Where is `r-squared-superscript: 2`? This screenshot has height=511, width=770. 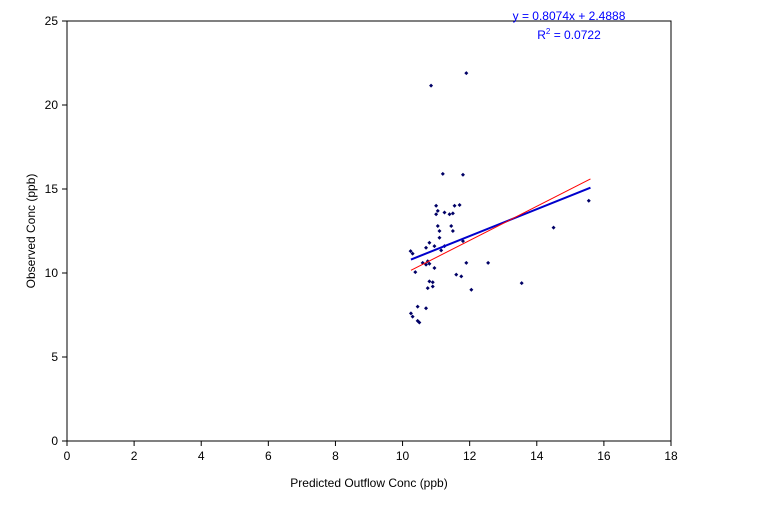 r-squared-superscript: 2 is located at coordinates (548, 31).